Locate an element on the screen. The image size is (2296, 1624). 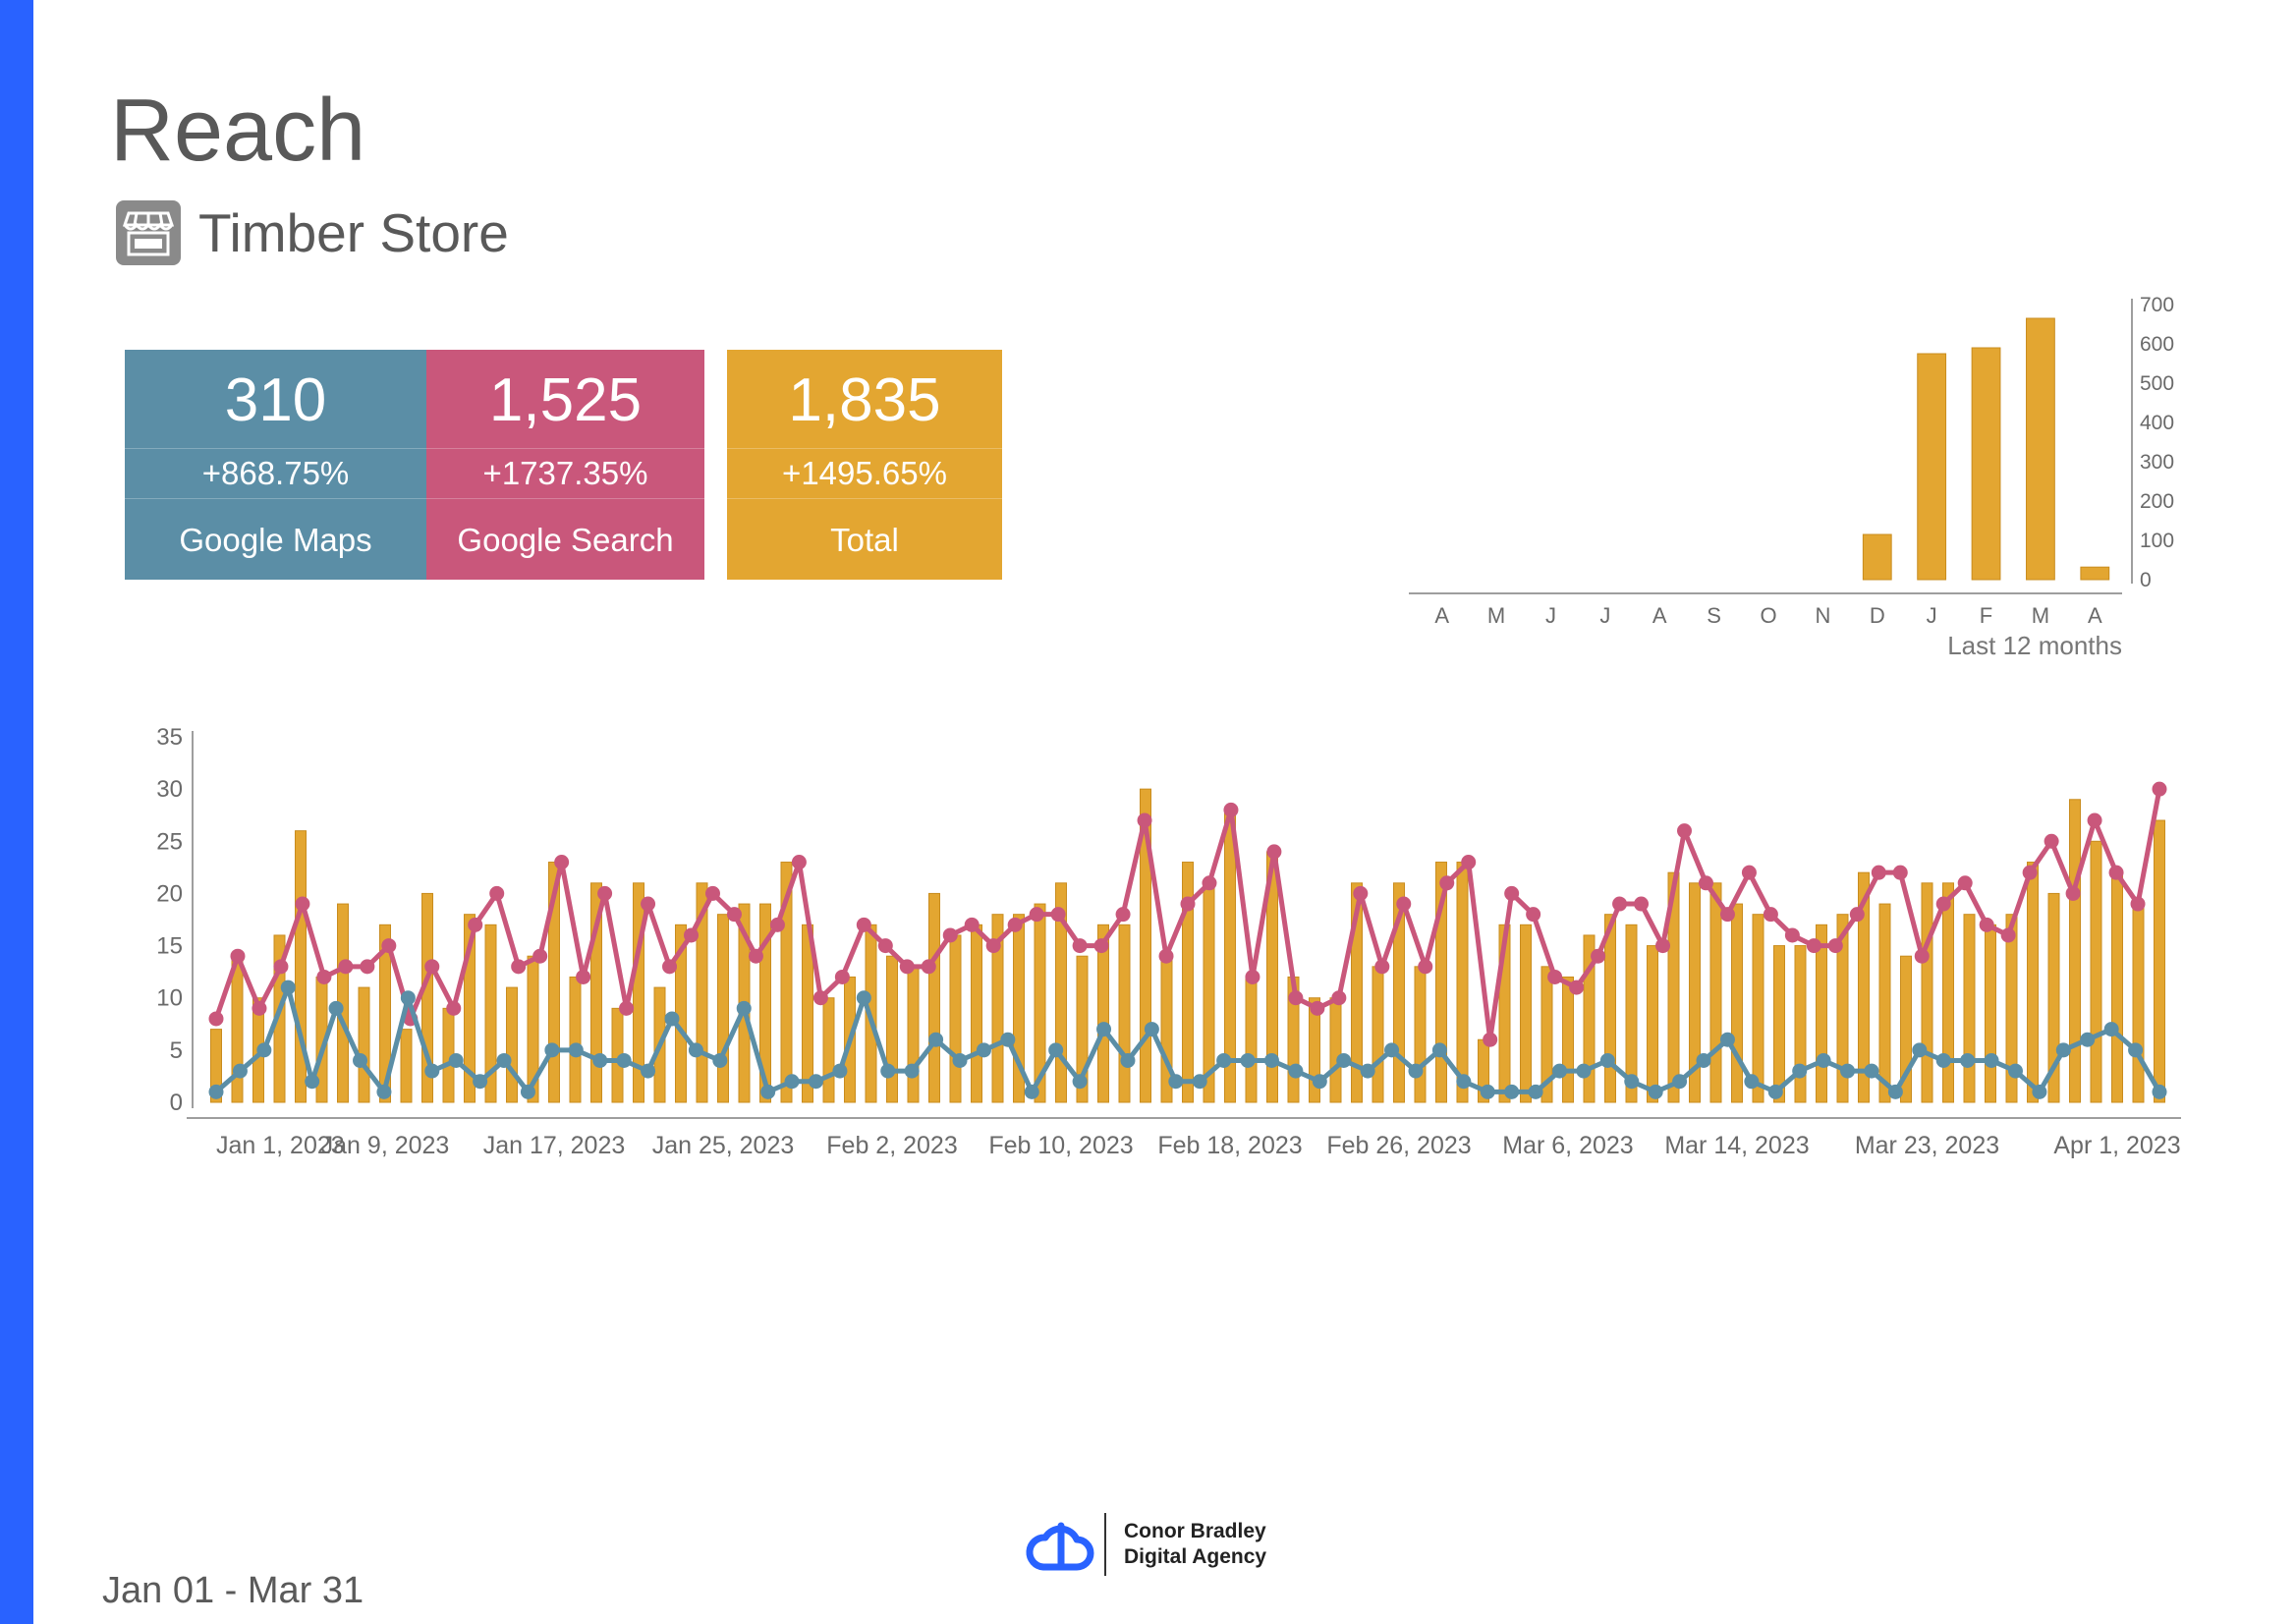
y-tick-label: 25 is located at coordinates (169, 841).